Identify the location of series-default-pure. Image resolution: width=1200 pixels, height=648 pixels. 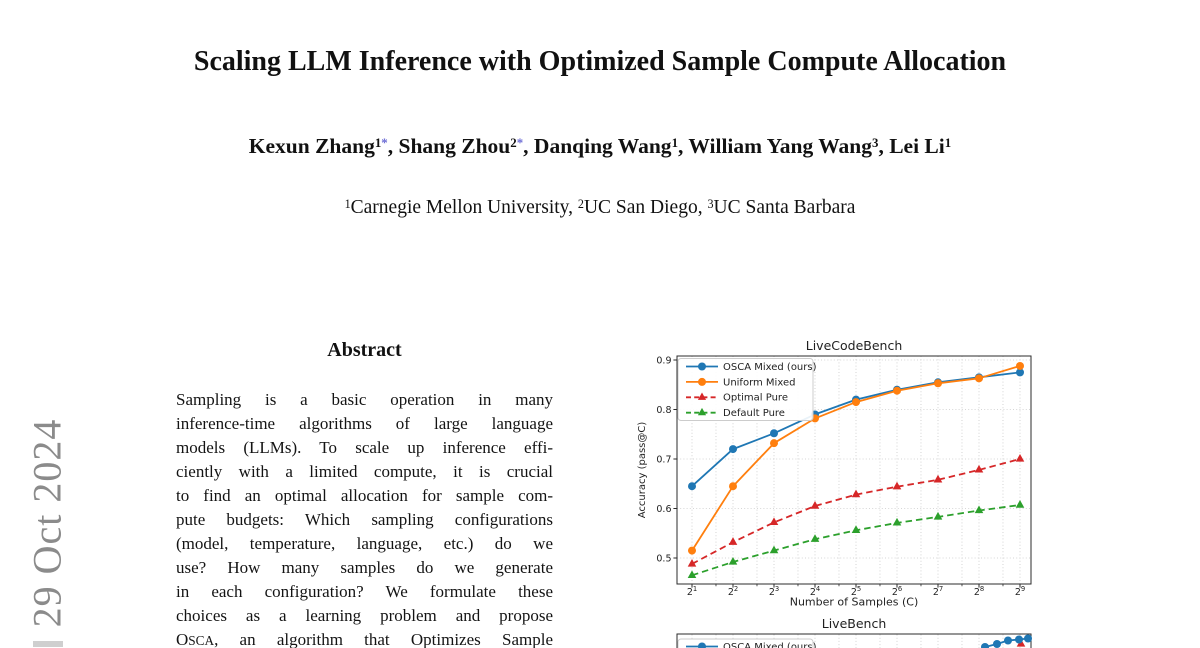
(856, 539).